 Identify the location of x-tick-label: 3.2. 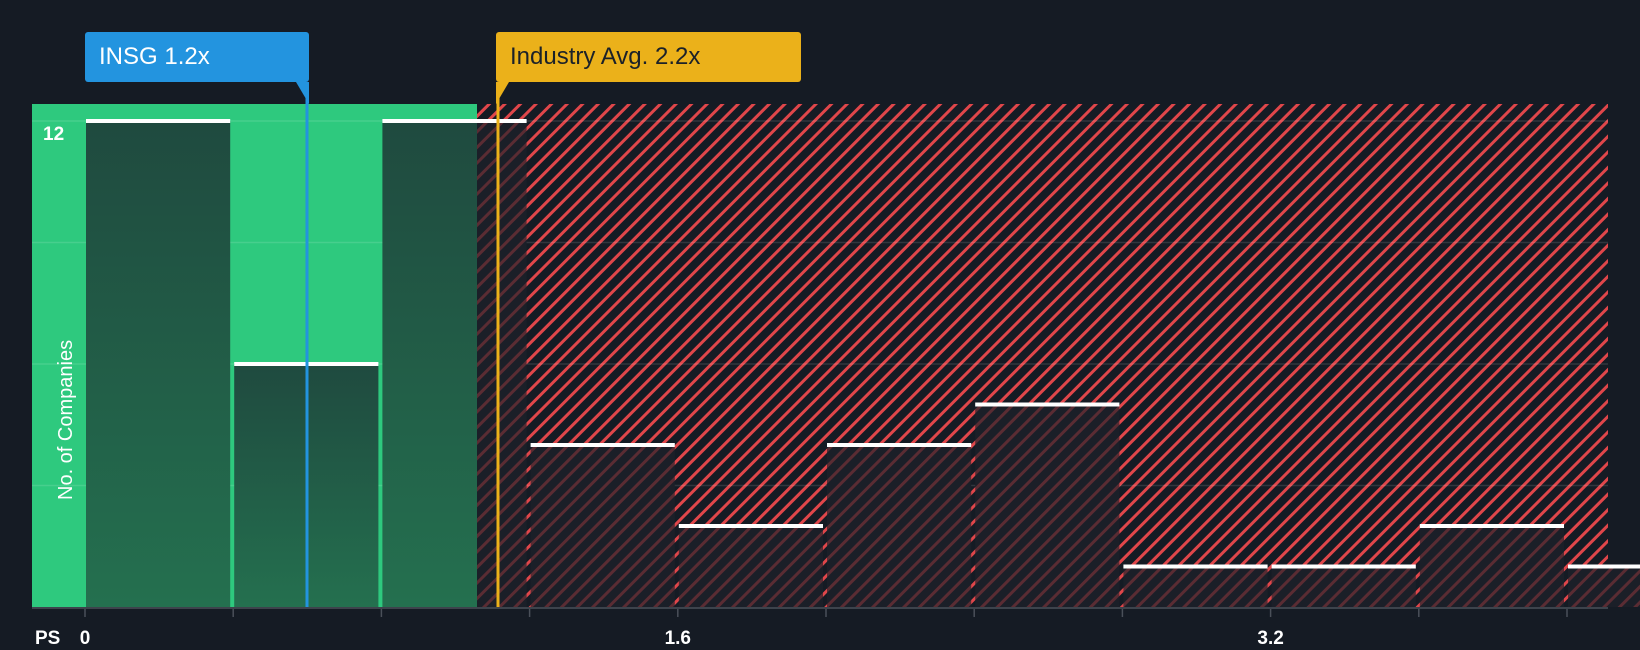
(1270, 638).